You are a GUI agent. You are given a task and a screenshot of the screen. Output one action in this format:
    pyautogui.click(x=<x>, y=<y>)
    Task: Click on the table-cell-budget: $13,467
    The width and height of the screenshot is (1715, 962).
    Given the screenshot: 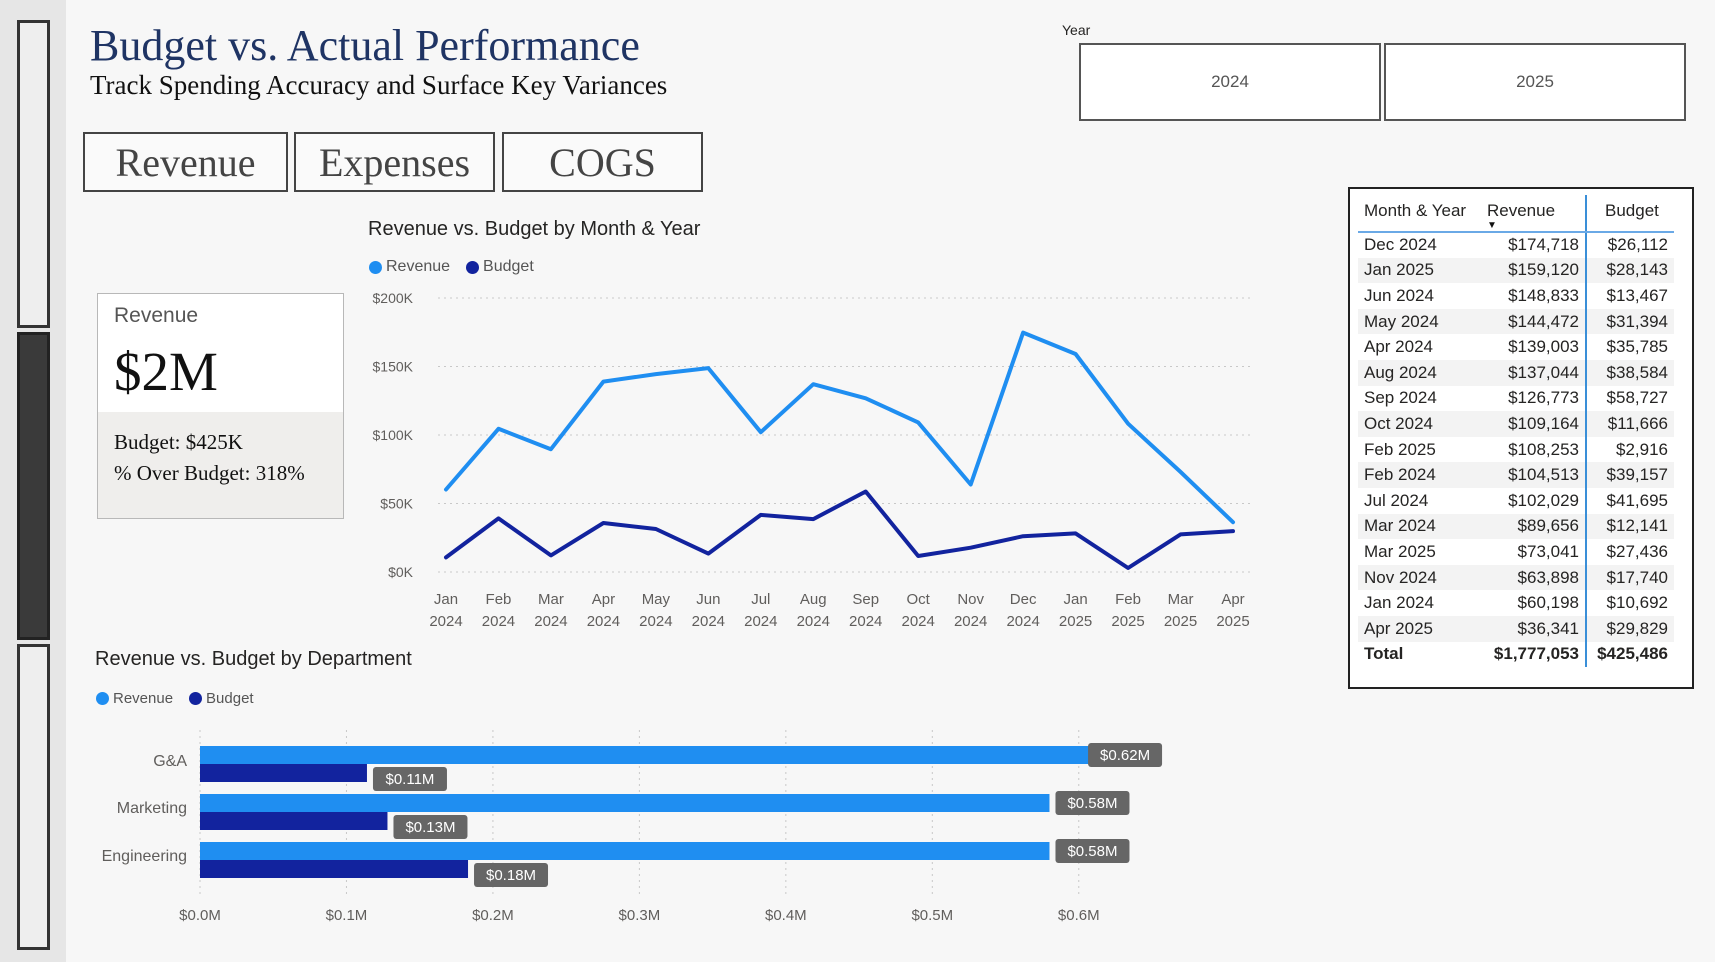 What is the action you would take?
    pyautogui.click(x=1637, y=295)
    